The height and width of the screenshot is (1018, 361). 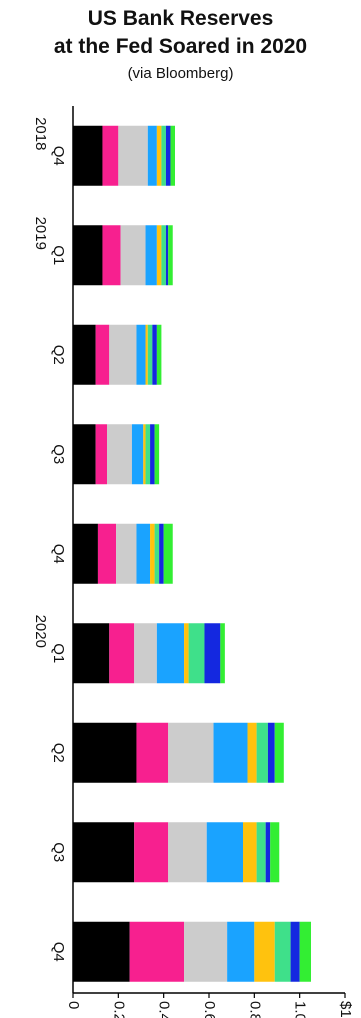 I want to click on category-label-4: Q4, so click(x=58, y=554).